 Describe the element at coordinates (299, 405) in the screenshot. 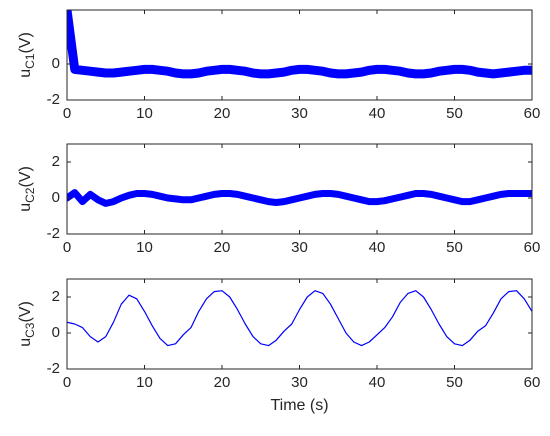

I see `x-axis-label: Time (s)` at that location.